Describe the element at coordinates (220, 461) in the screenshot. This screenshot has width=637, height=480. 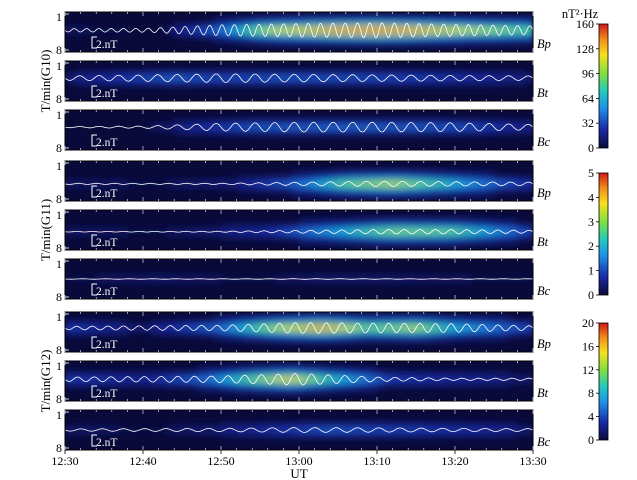
I see `x-tick-label: 12:50` at that location.